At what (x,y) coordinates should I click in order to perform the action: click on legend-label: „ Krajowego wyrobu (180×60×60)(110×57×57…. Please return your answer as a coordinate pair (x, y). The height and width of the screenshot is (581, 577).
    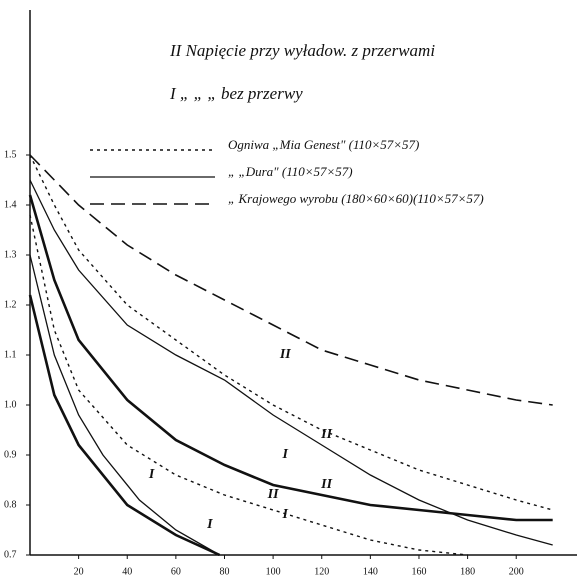
    Looking at the image, I should click on (356, 198).